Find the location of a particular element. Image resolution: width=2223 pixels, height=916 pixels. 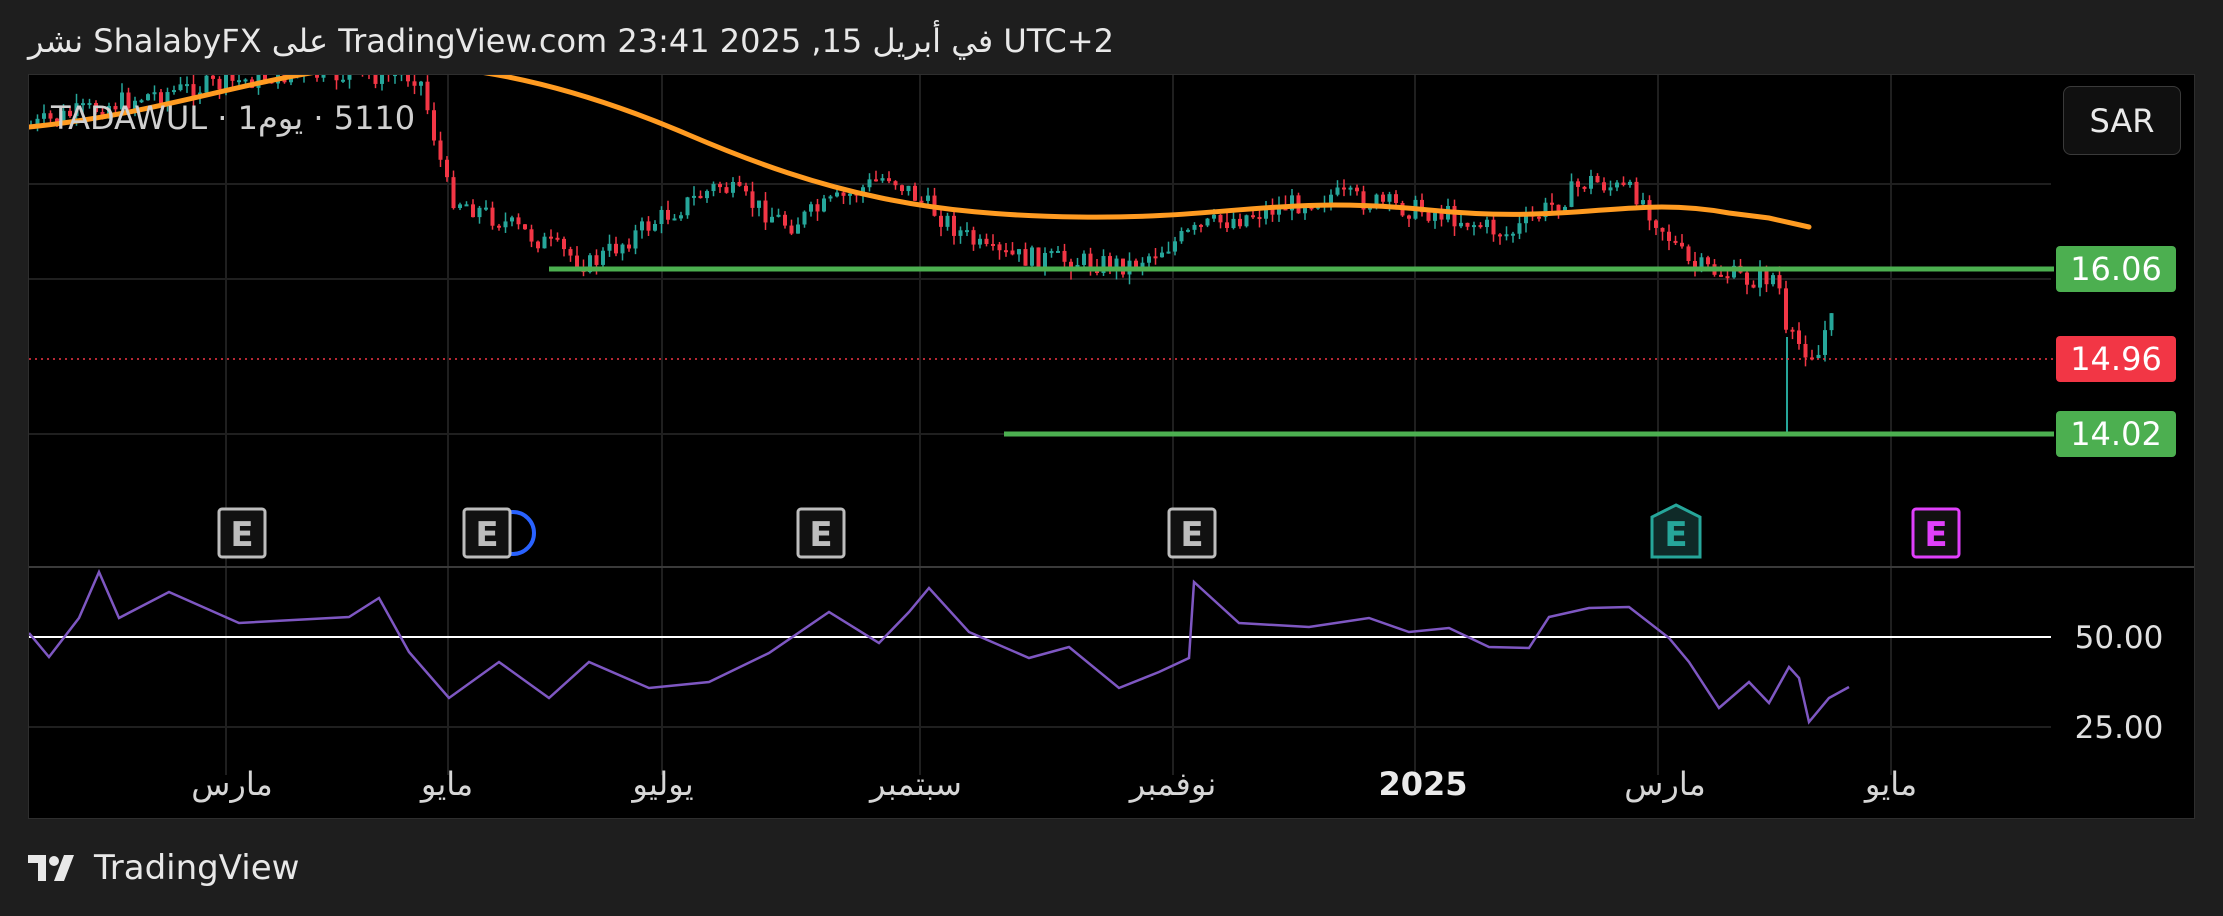

footer-brand-text: TradingView is located at coordinates (197, 868).